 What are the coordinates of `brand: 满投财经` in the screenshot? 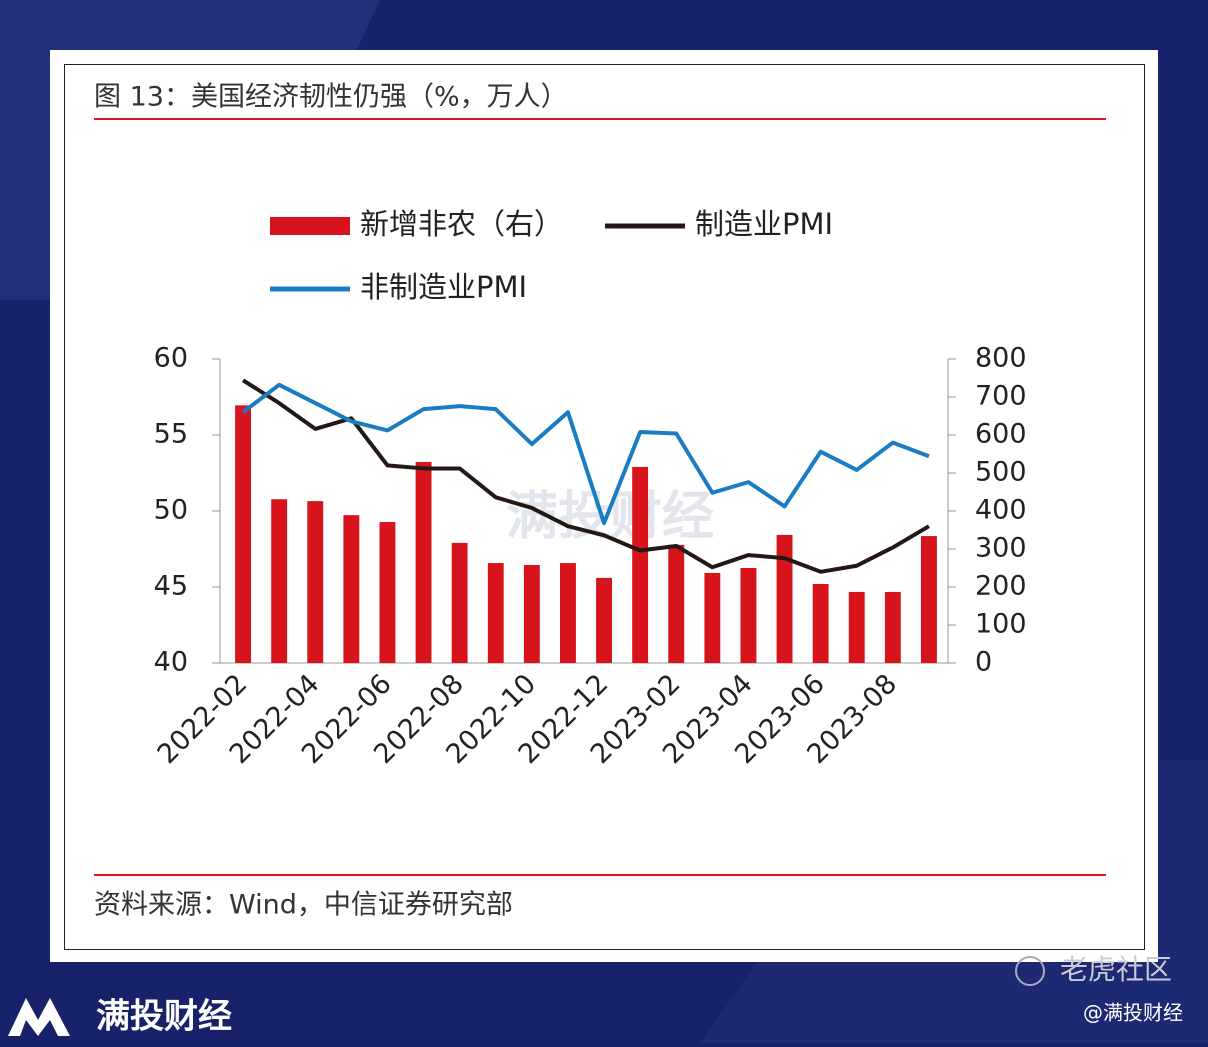 It's located at (164, 1017).